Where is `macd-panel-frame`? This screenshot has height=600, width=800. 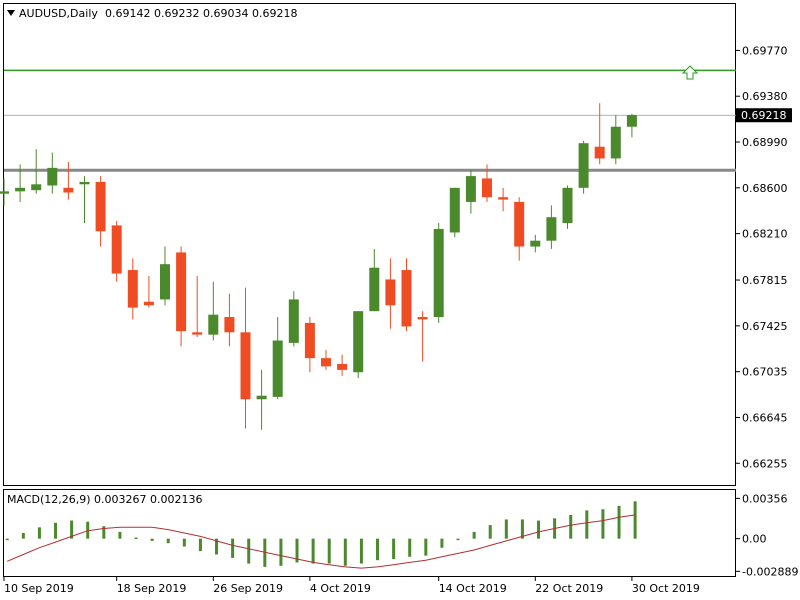 macd-panel-frame is located at coordinates (369, 533).